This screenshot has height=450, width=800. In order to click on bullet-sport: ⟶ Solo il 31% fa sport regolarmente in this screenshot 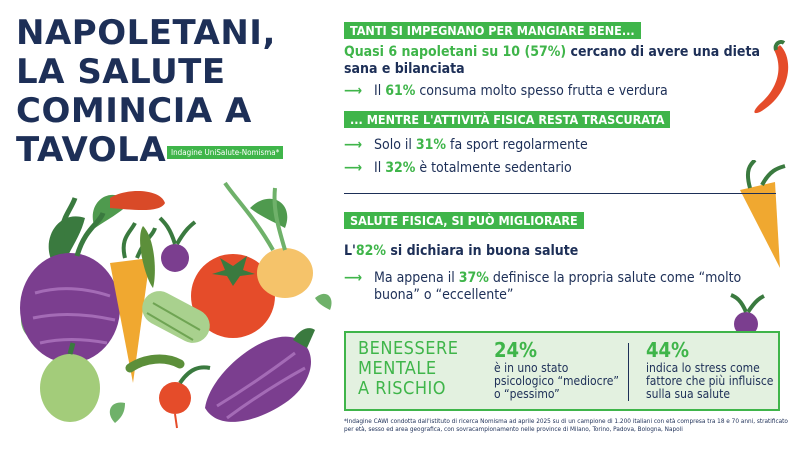, I will do `click(554, 145)`.